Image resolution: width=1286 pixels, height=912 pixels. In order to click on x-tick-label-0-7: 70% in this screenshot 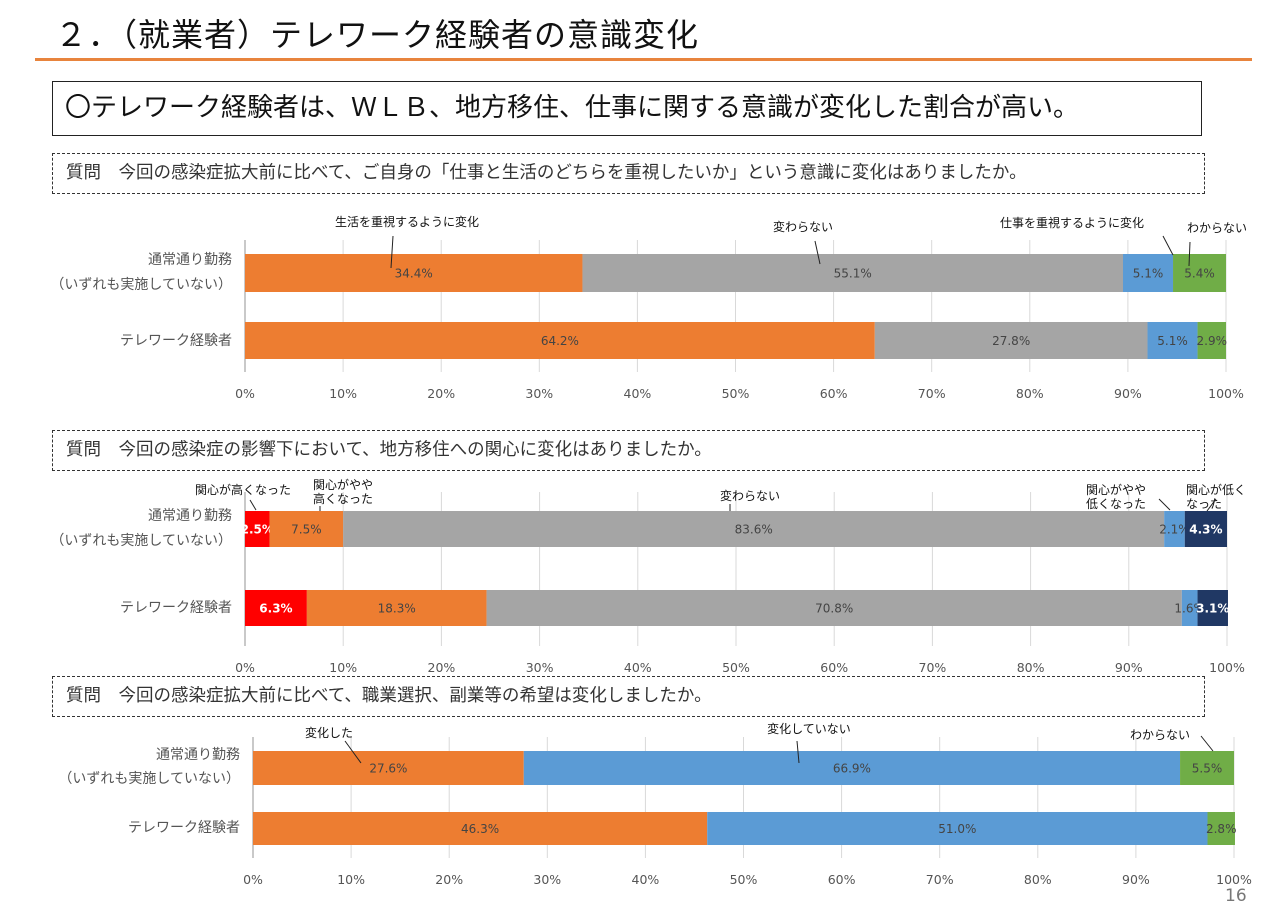, I will do `click(932, 393)`.